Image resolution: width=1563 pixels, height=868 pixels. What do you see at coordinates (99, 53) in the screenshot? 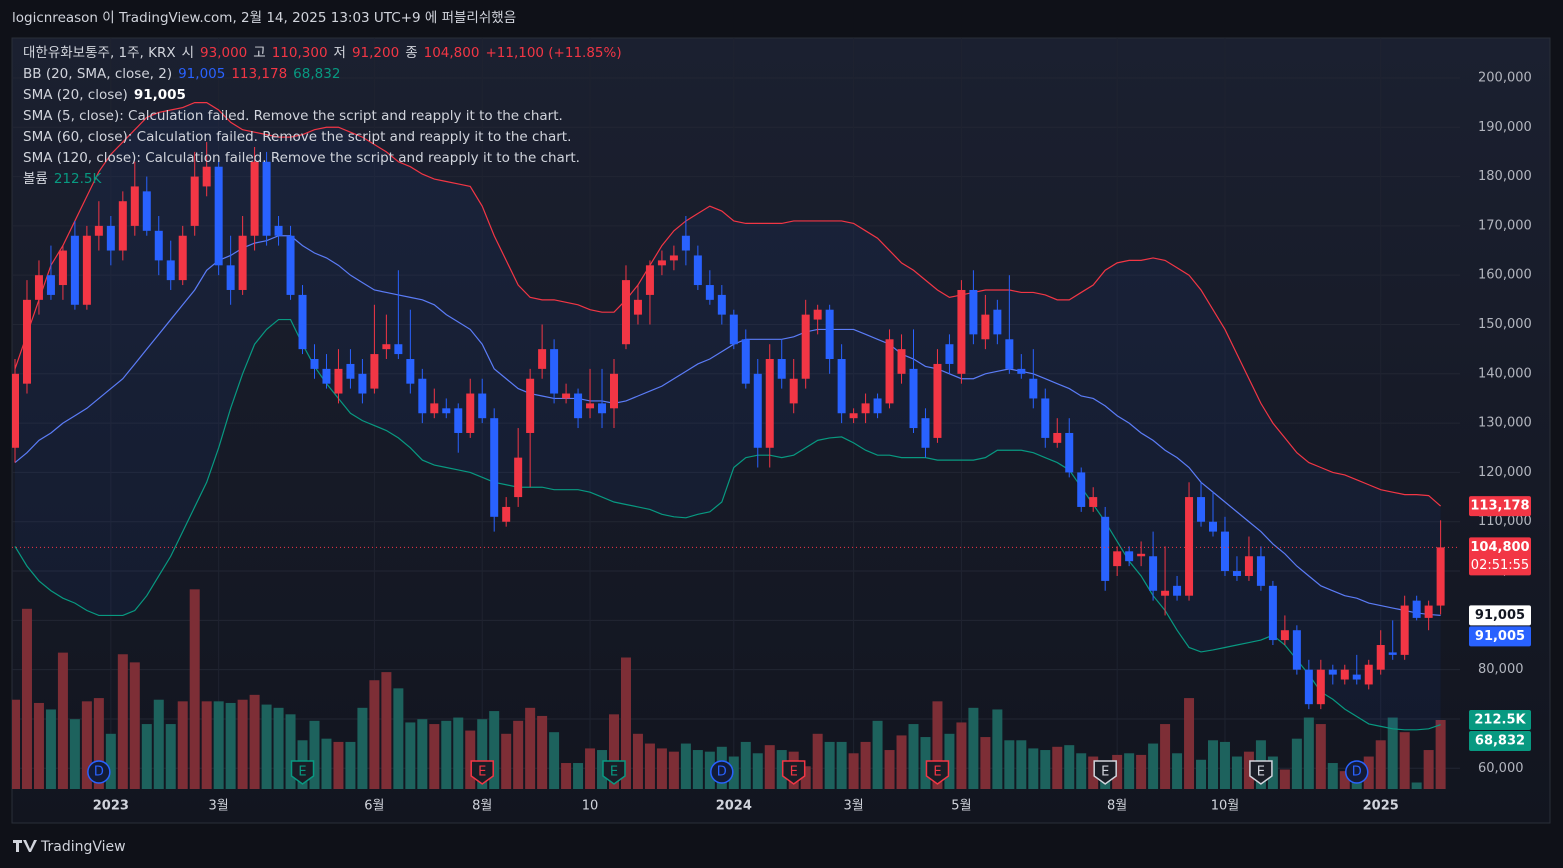
I see `legend-item: 대한유화보통주, 1주, KRX` at bounding box center [99, 53].